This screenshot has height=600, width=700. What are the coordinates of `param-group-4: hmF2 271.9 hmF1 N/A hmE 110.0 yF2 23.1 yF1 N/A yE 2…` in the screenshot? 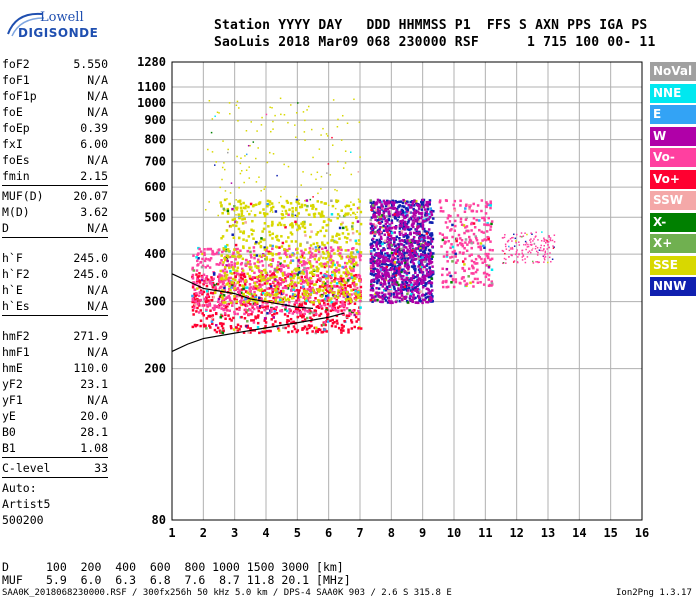 It's located at (55, 392).